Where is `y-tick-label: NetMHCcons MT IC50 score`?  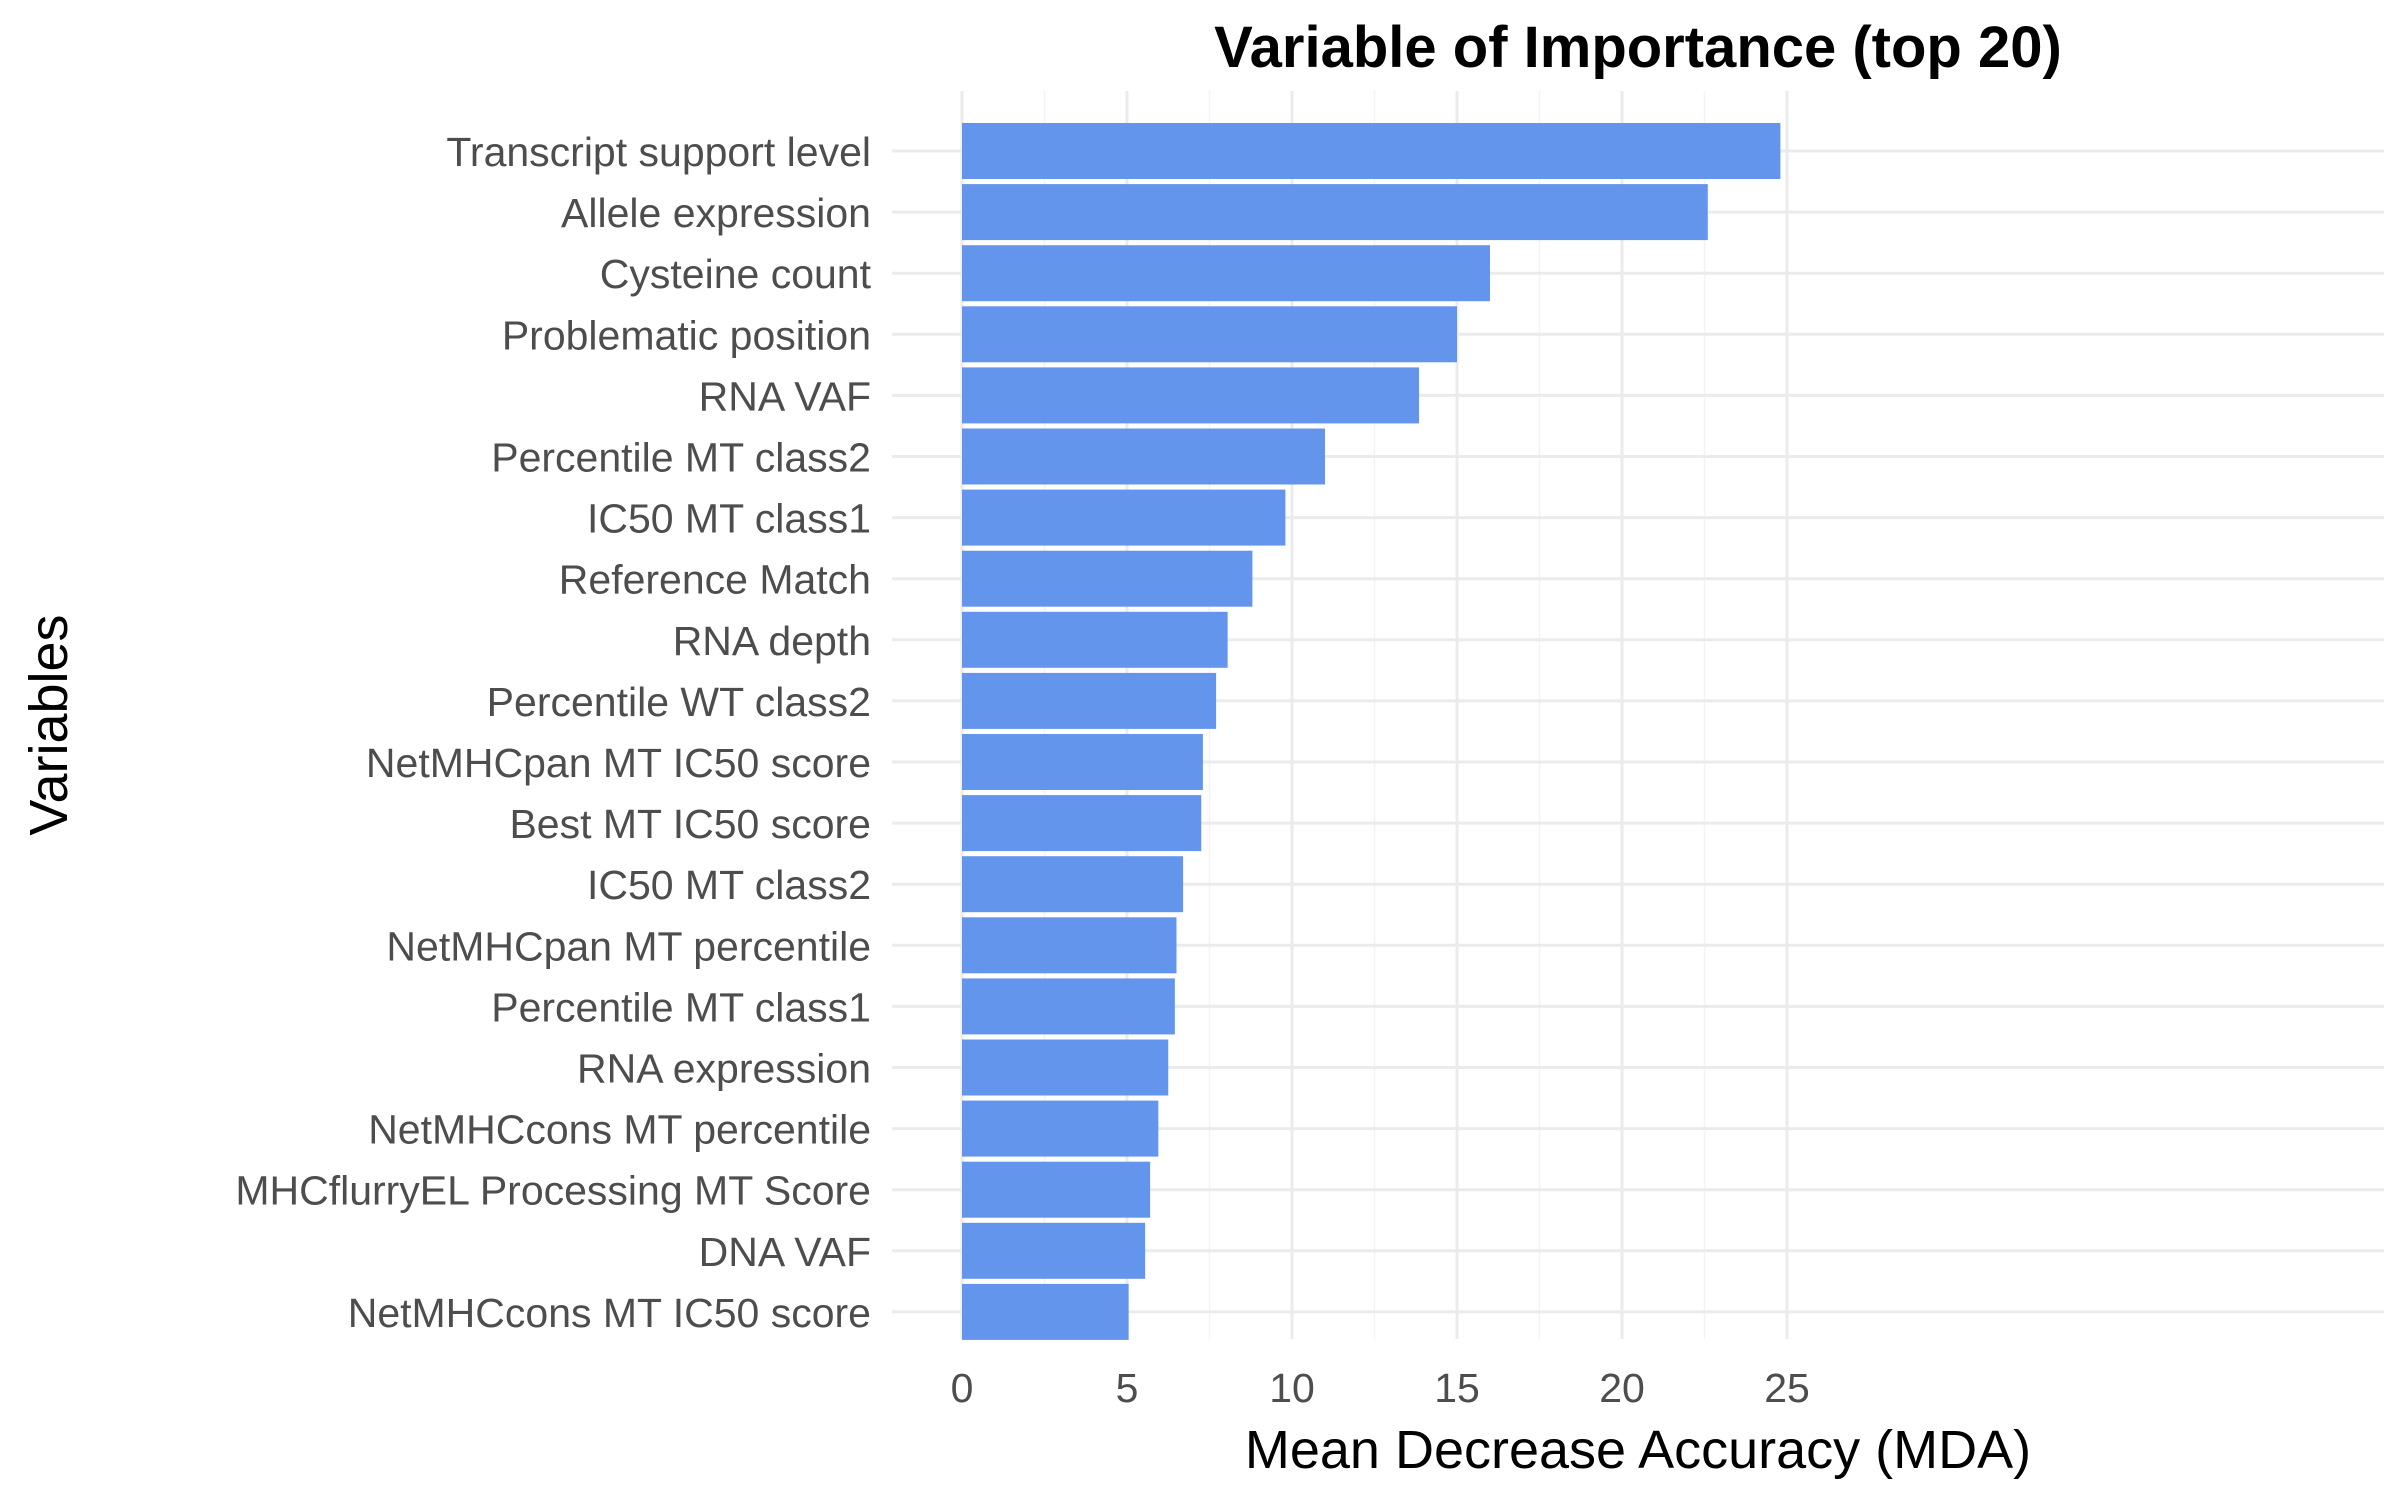
y-tick-label: NetMHCcons MT IC50 score is located at coordinates (609, 1313).